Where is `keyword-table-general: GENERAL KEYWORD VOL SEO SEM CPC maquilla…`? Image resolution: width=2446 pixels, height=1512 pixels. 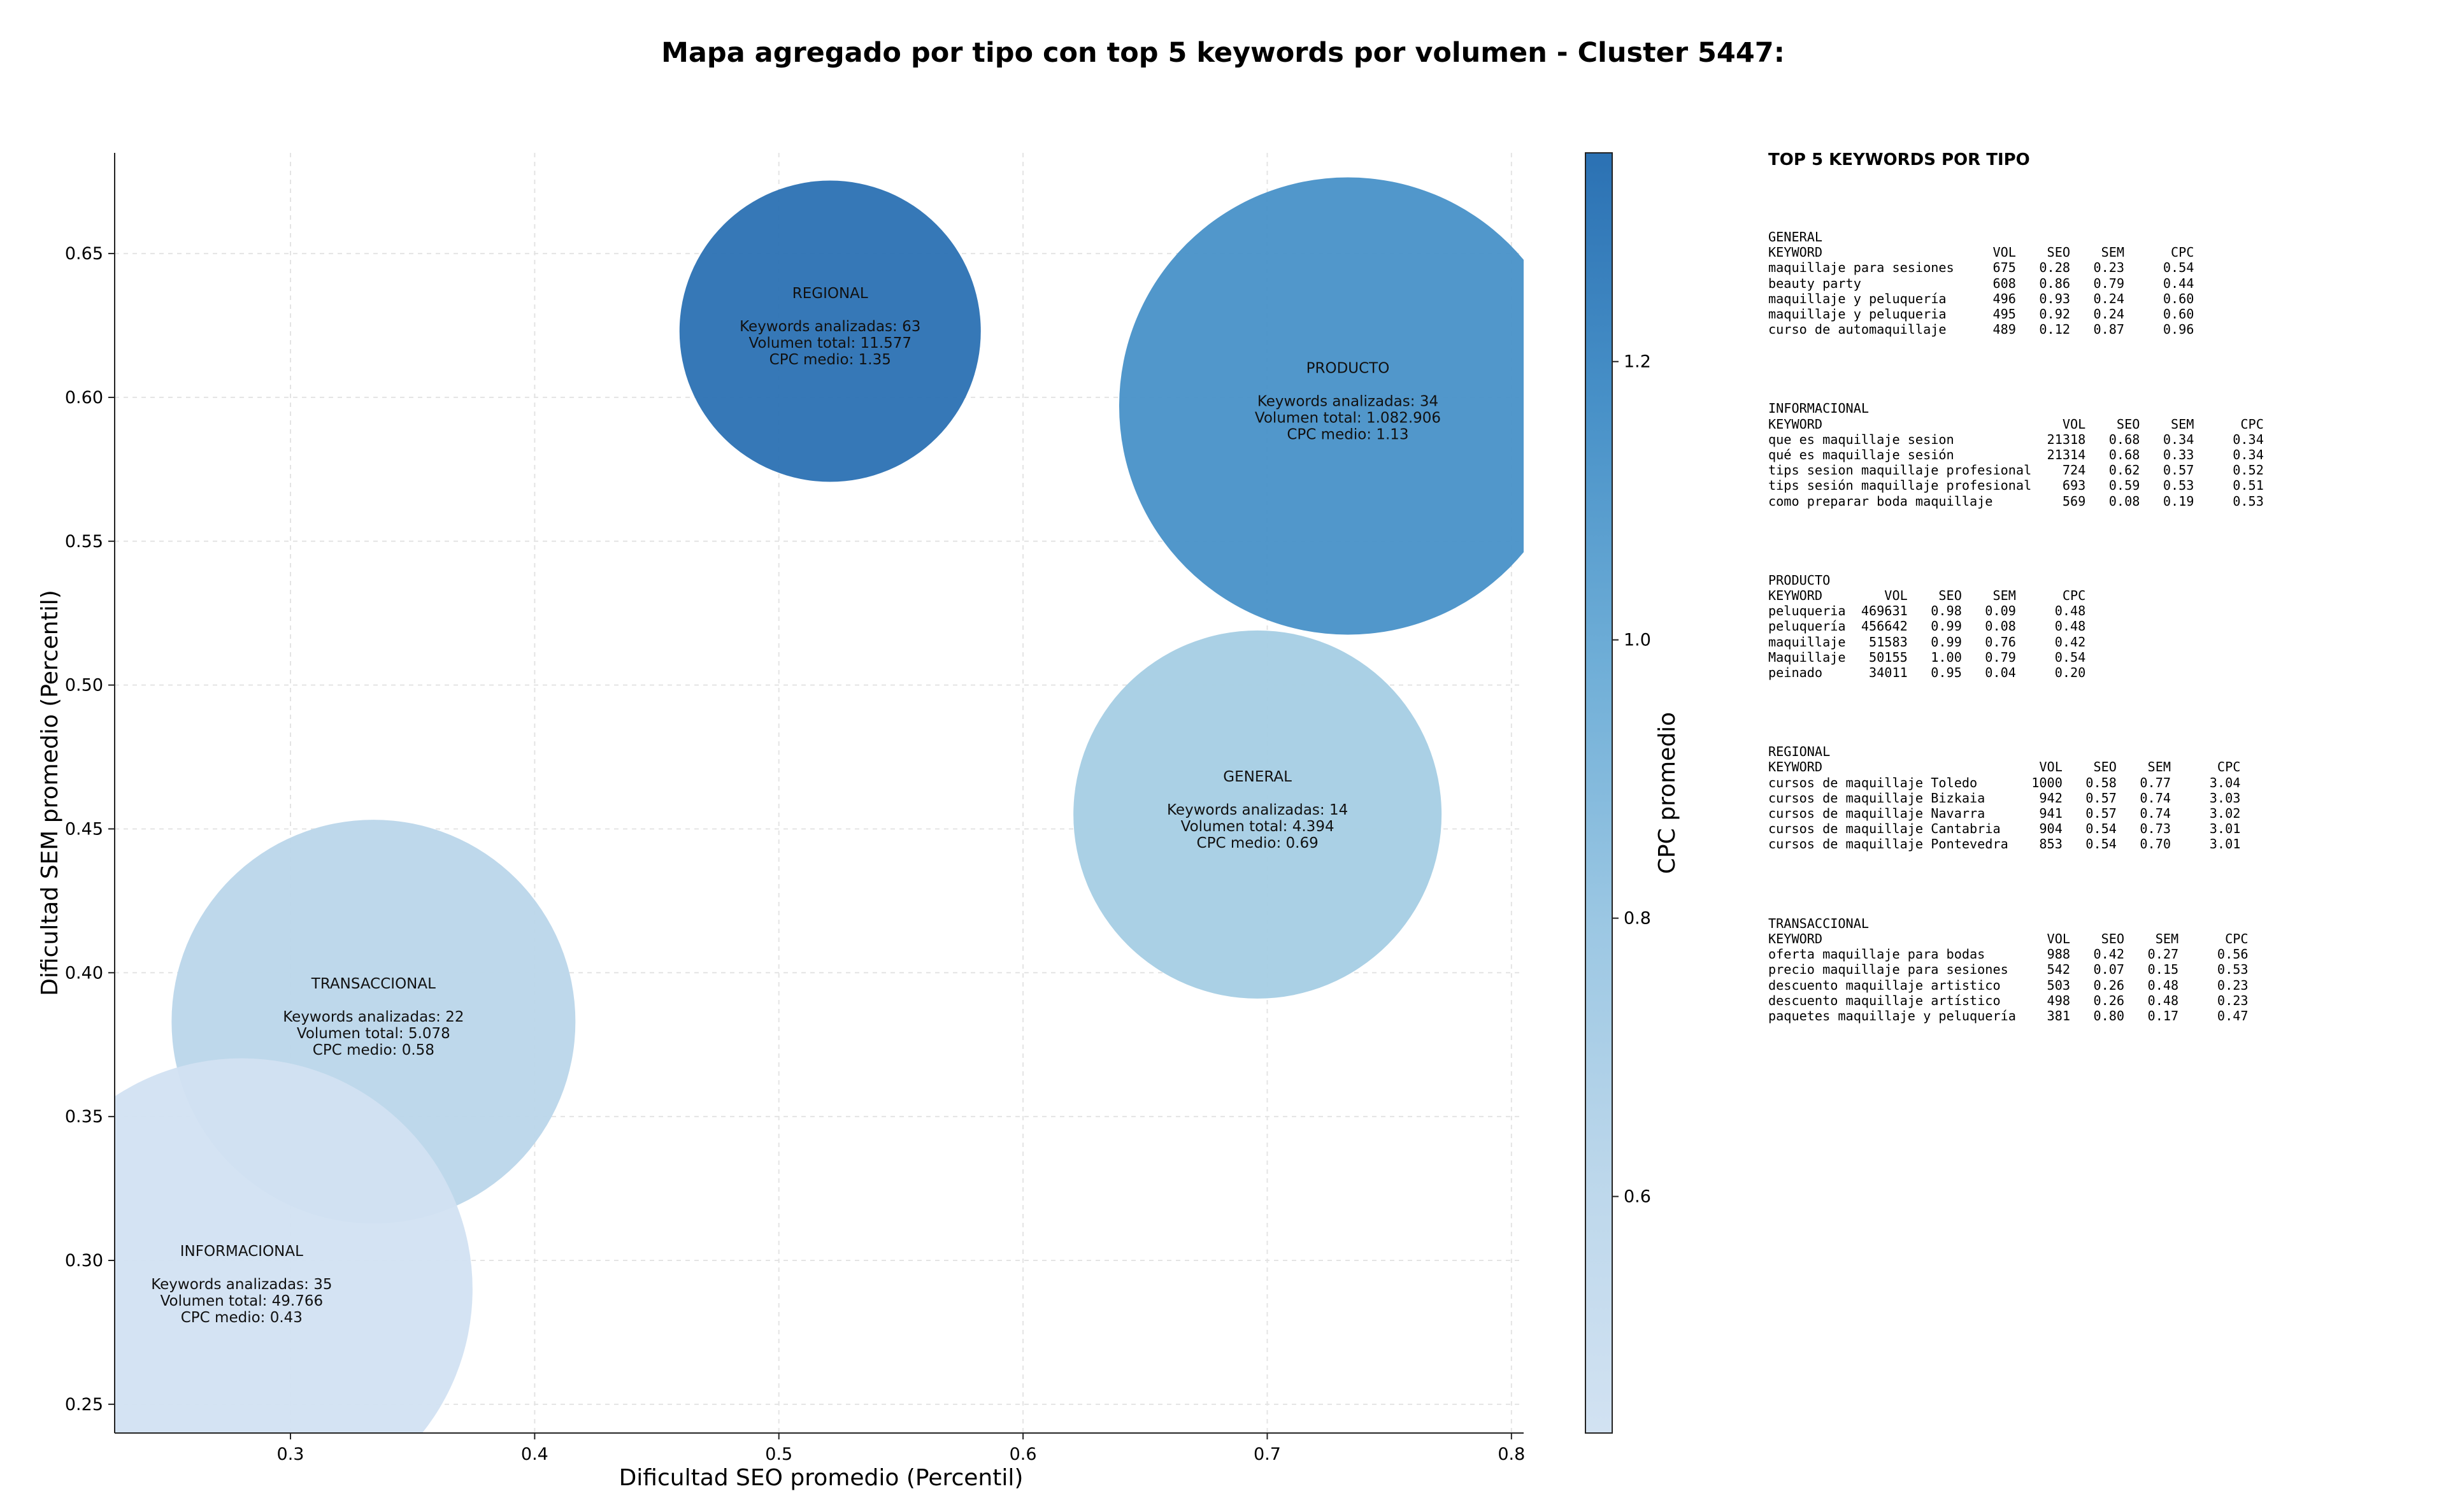 keyword-table-general: GENERAL KEYWORD VOL SEO SEM CPC maquilla… is located at coordinates (1981, 283).